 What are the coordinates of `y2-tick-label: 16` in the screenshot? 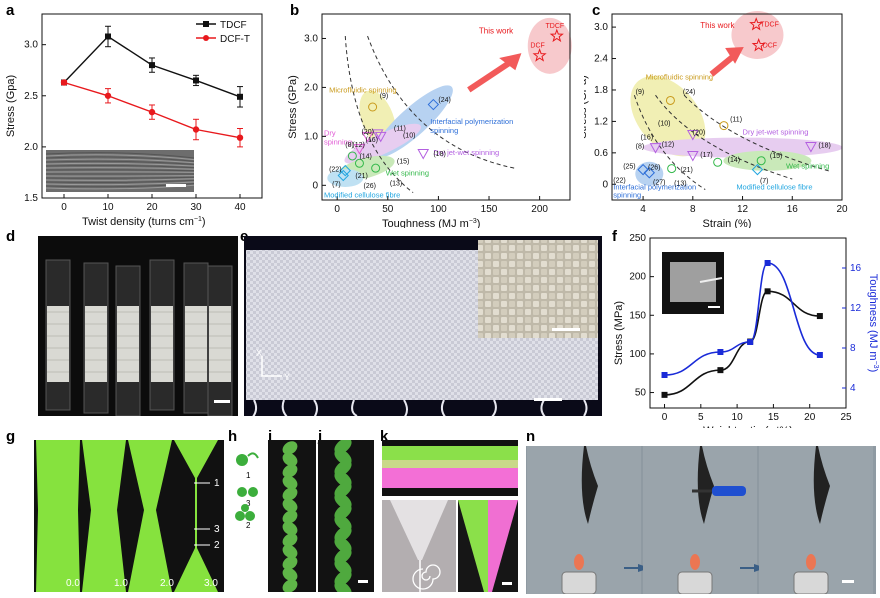 It's located at (856, 268).